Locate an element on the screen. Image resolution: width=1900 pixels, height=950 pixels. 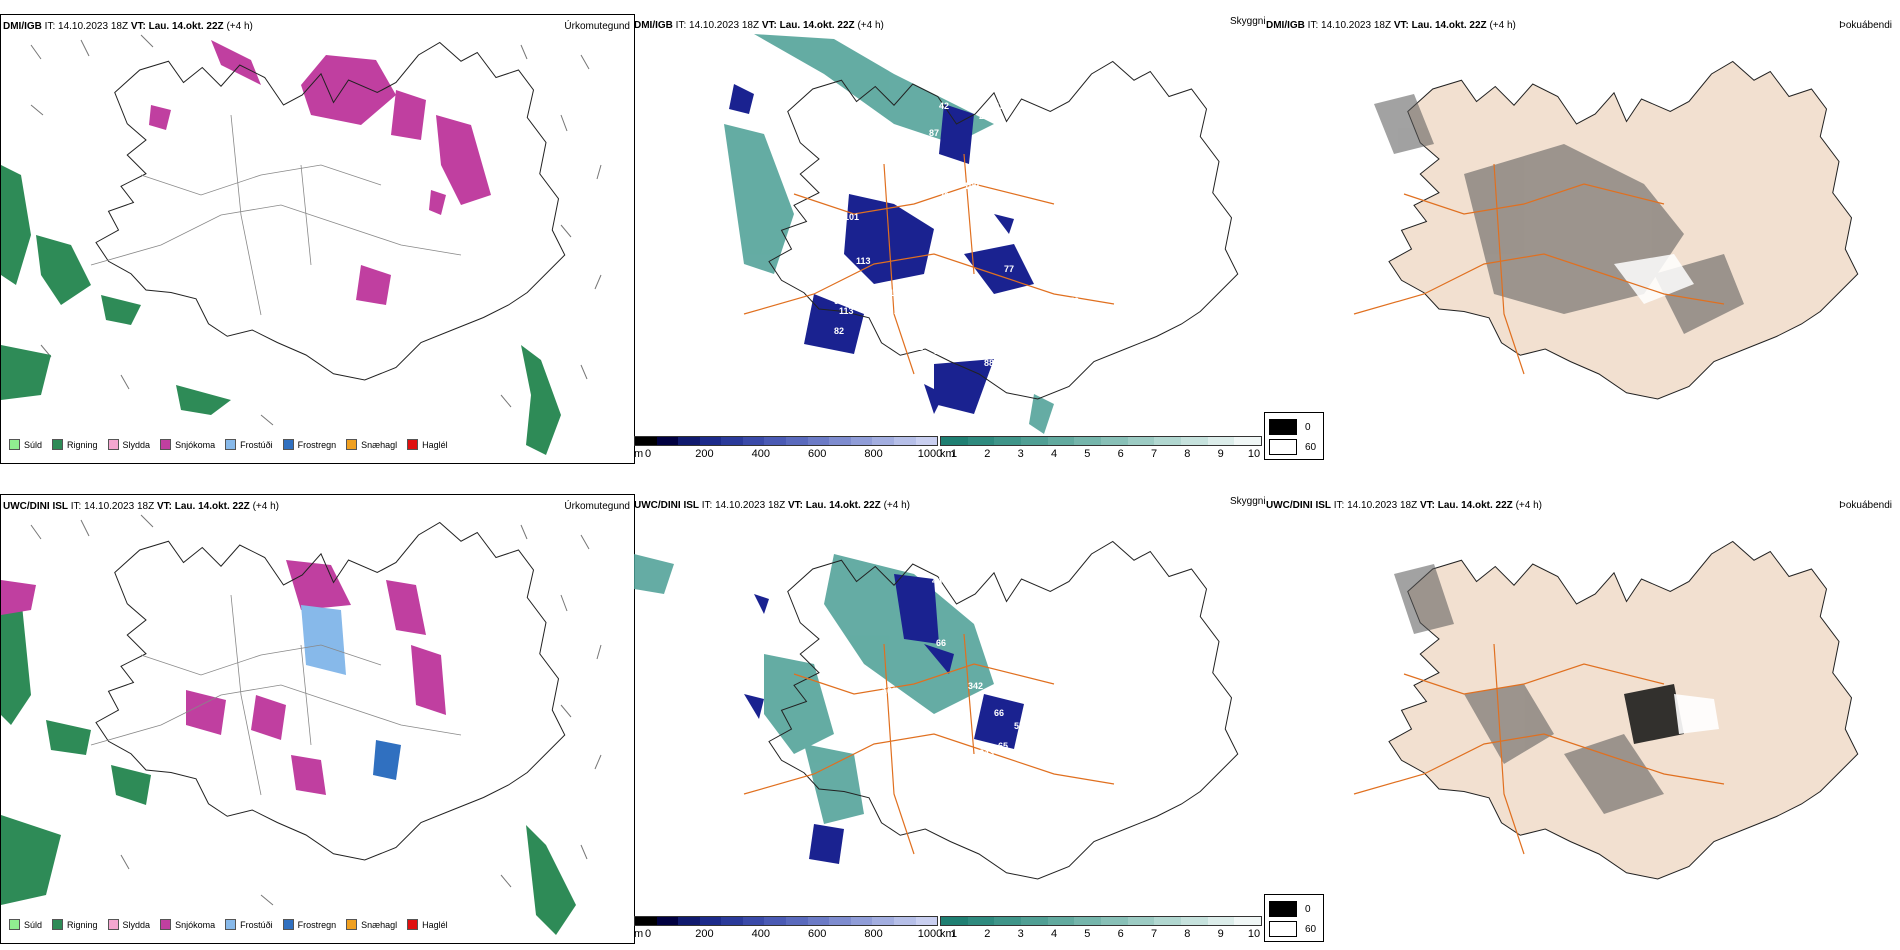
legend-item: Rigning is located at coordinates (75, 924).